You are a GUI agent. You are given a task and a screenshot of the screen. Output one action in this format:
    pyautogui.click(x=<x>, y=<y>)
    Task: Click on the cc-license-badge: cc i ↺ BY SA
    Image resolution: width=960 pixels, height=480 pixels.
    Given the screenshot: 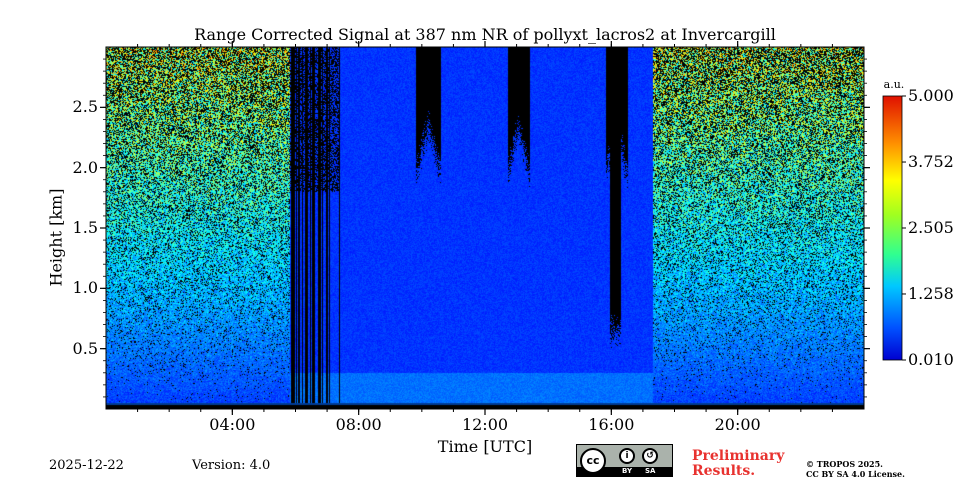 What is the action you would take?
    pyautogui.click(x=624, y=460)
    